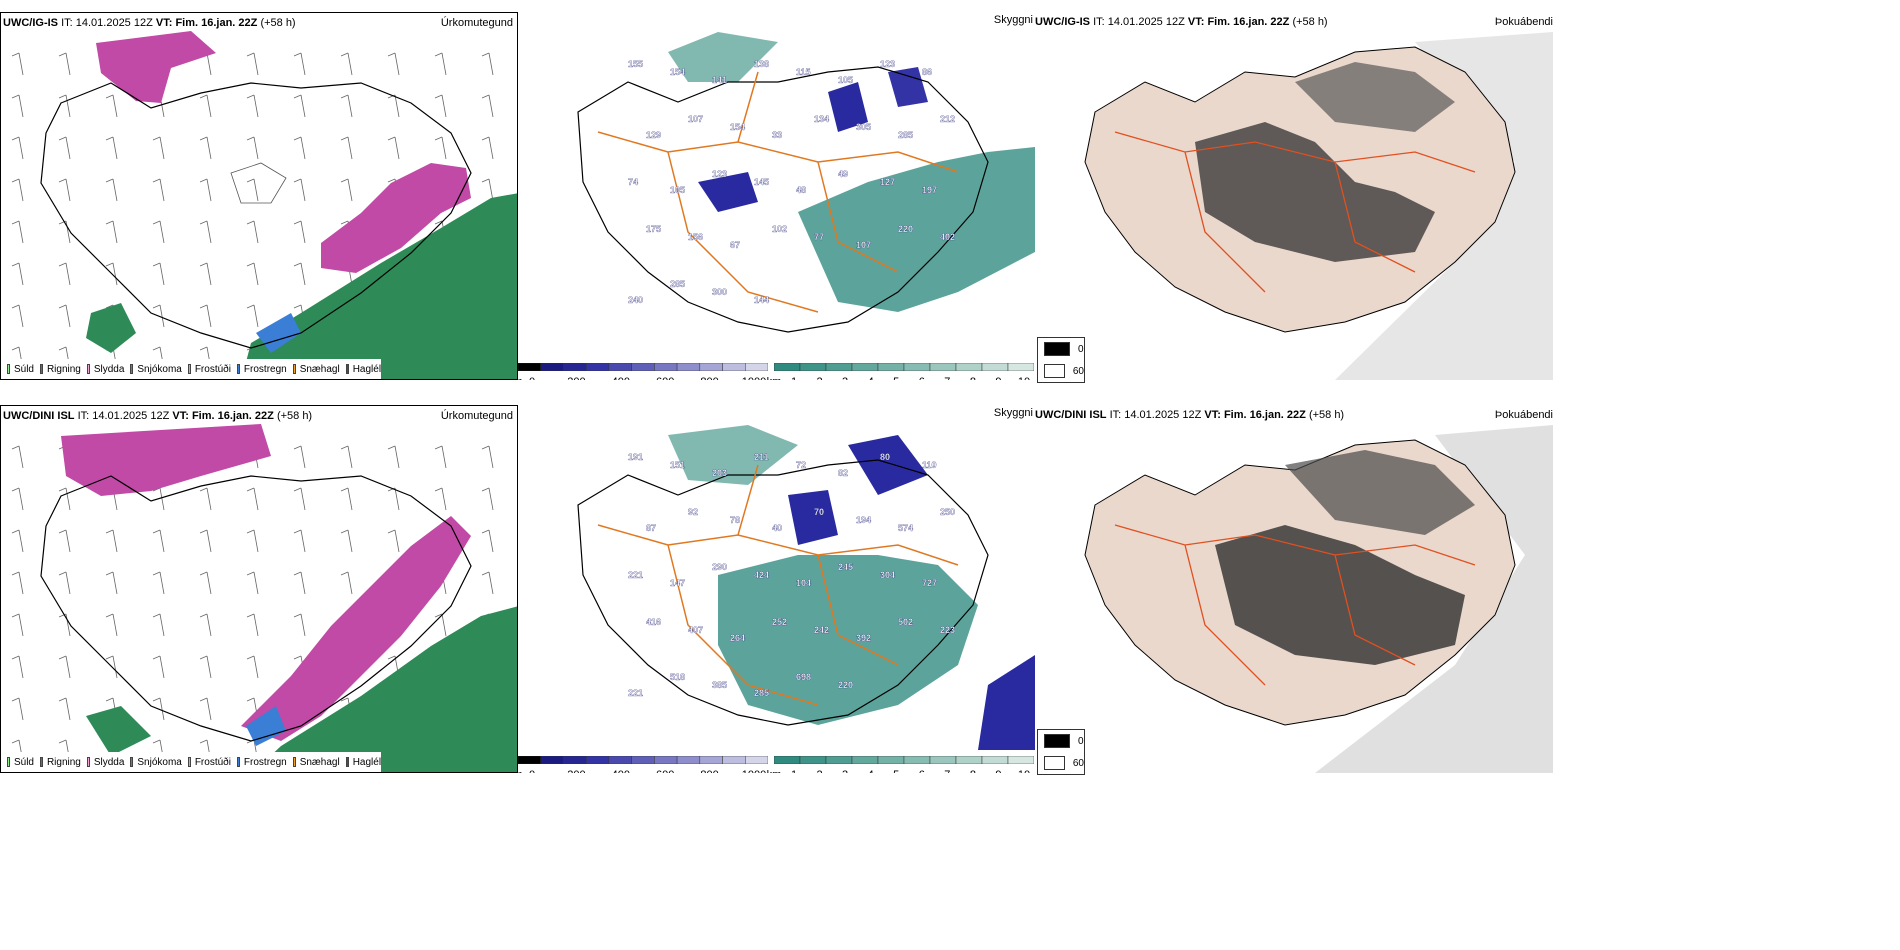 The image size is (1900, 950). I want to click on colorbar-tick: 6, so click(922, 378).